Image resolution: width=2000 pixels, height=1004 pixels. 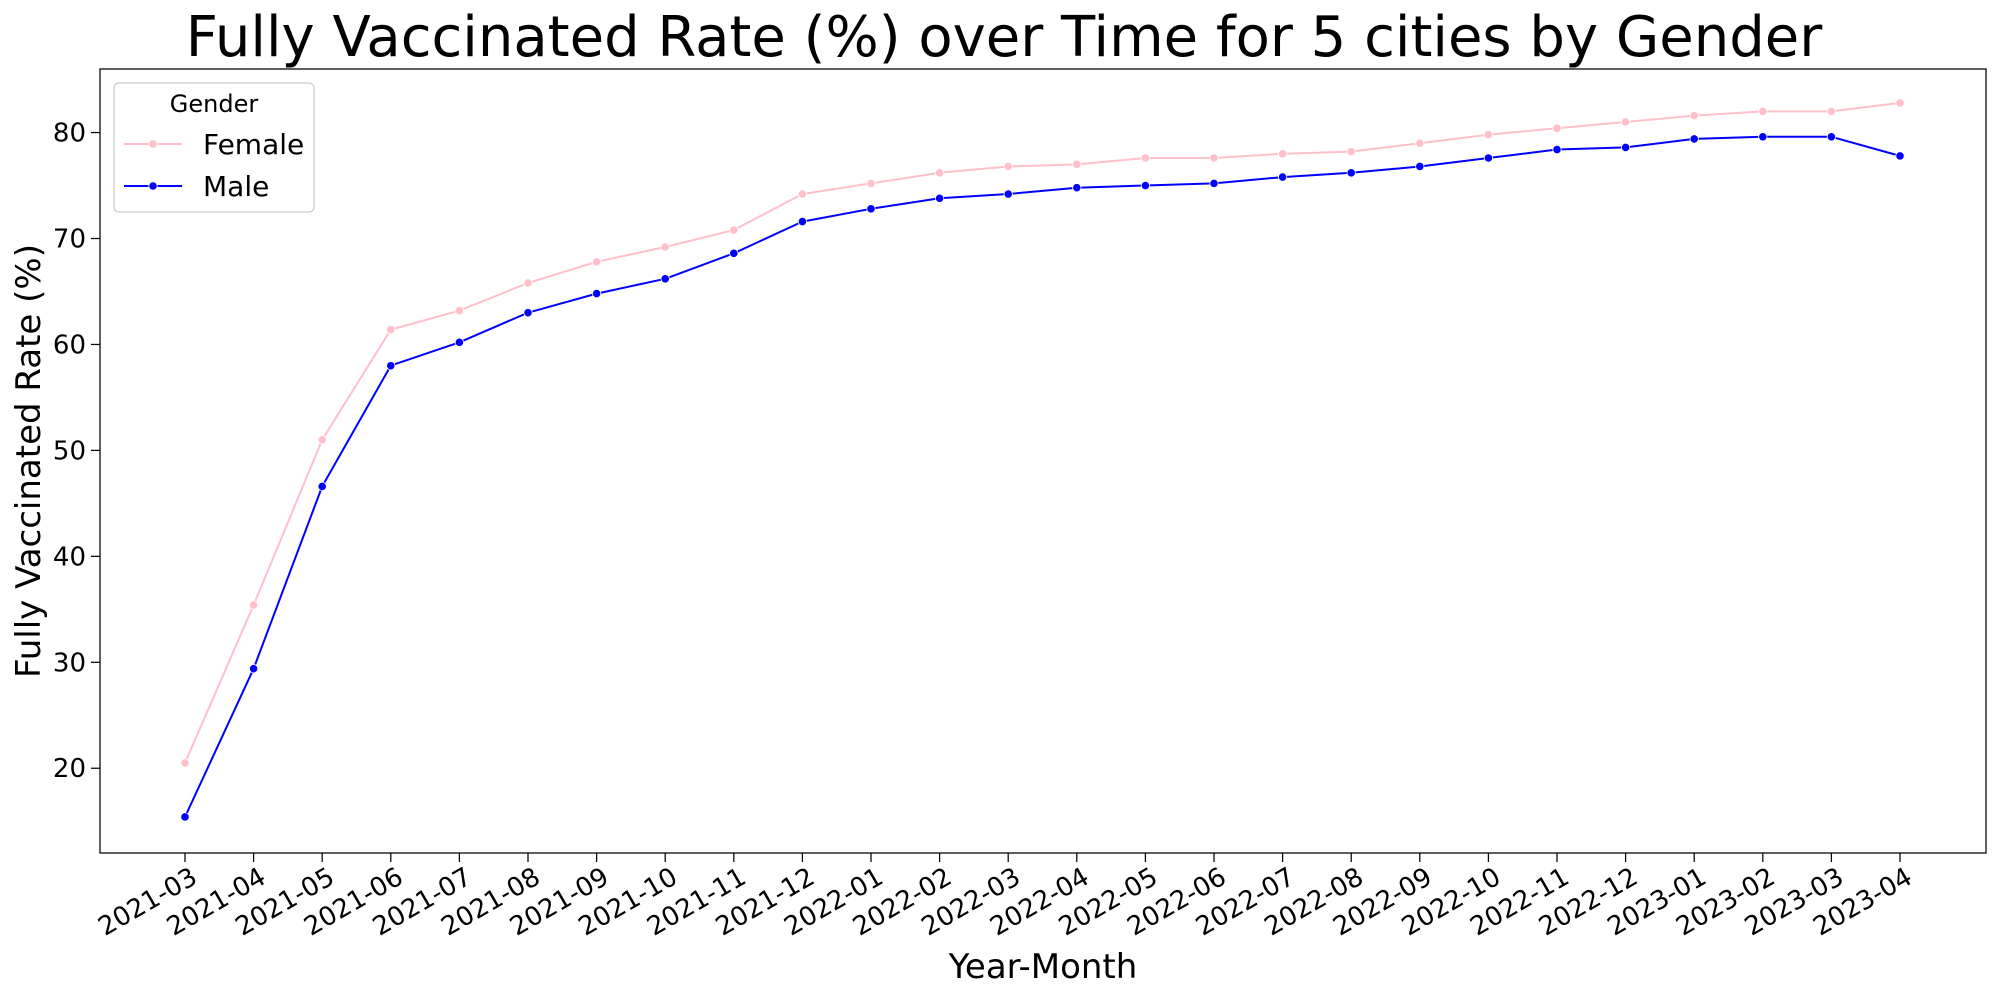 What do you see at coordinates (196, 186) in the screenshot?
I see `legend-entry-male: Male` at bounding box center [196, 186].